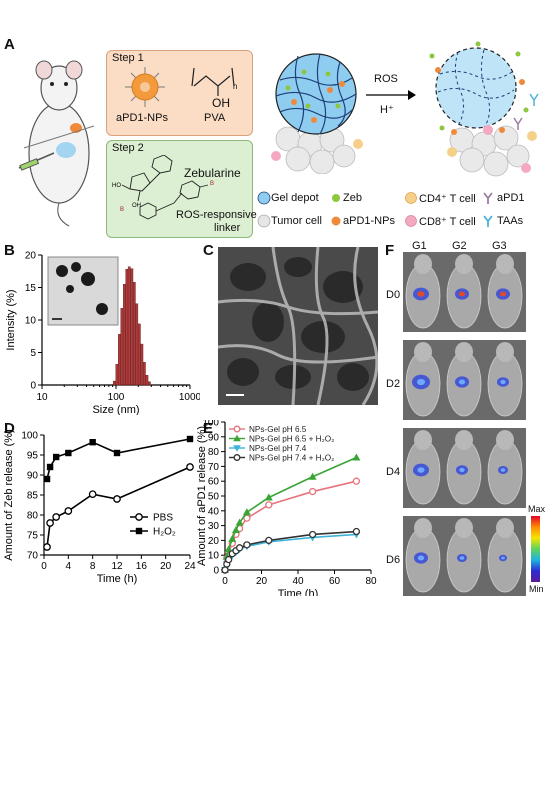 This screenshot has width=550, height=790. Describe the element at coordinates (128, 58) in the screenshot. I see `step1-title: Step 1` at that location.